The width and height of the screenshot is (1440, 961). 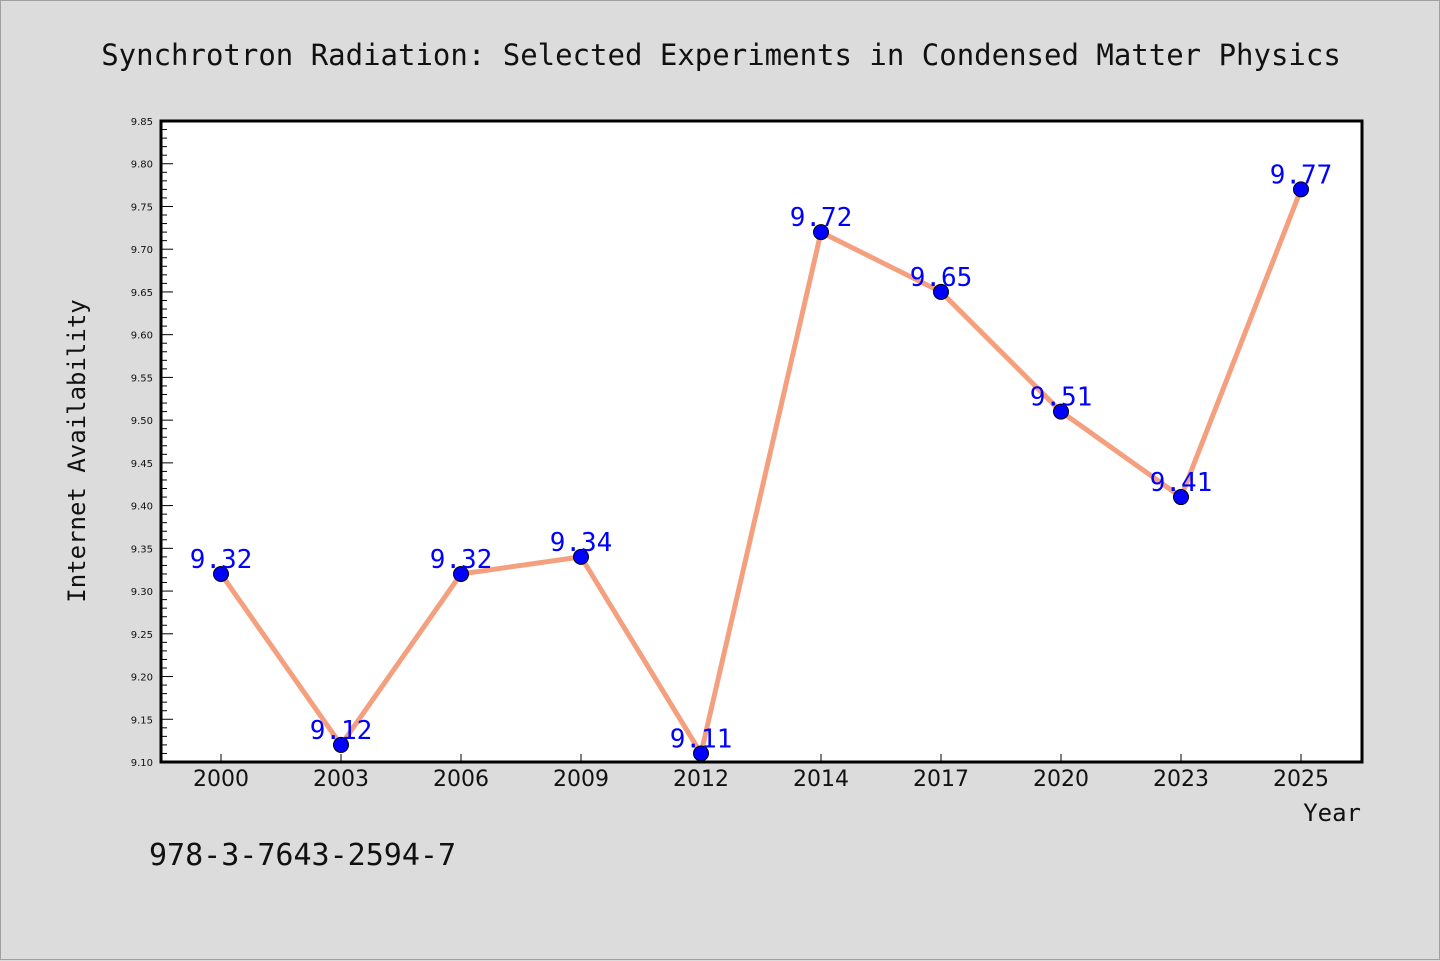 I want to click on y-tick-label: 9.60, so click(x=142, y=336).